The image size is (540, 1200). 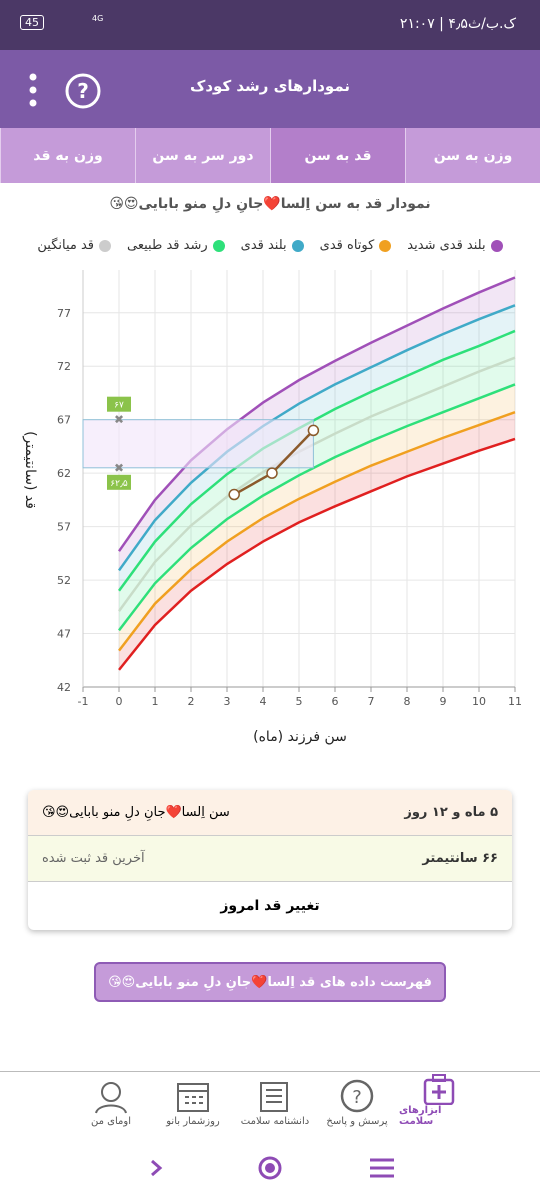 I want to click on nav-item: روزشمار بانو, so click(x=193, y=1106).